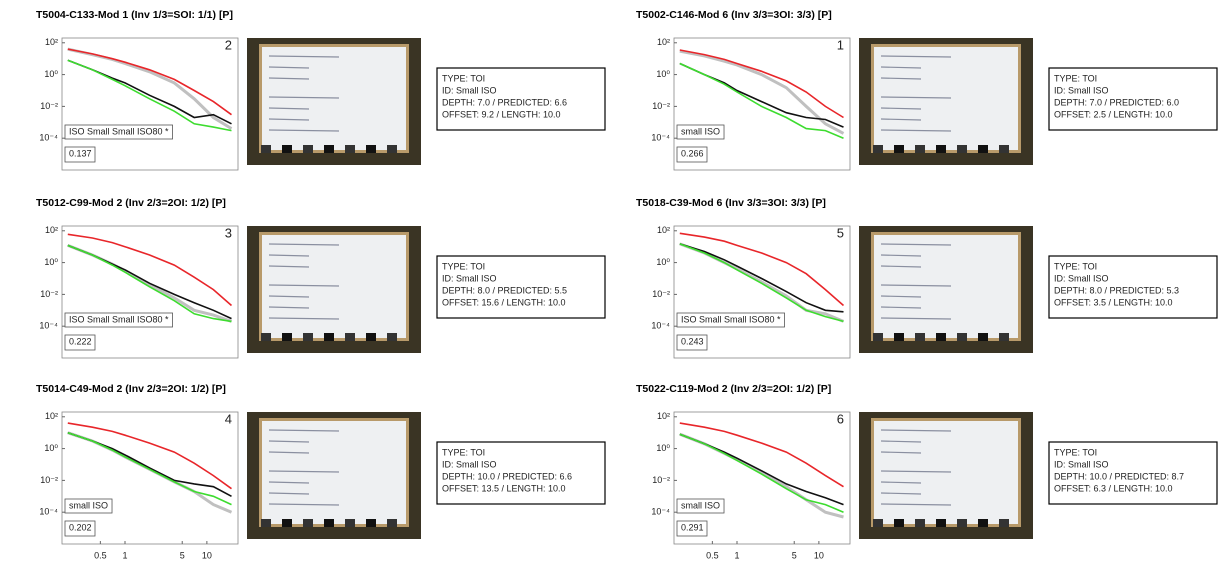 The image size is (1225, 566). What do you see at coordinates (1113, 302) in the screenshot?
I see `info-line: OFFSET: 3.5 / LENGTH: 10.0` at bounding box center [1113, 302].